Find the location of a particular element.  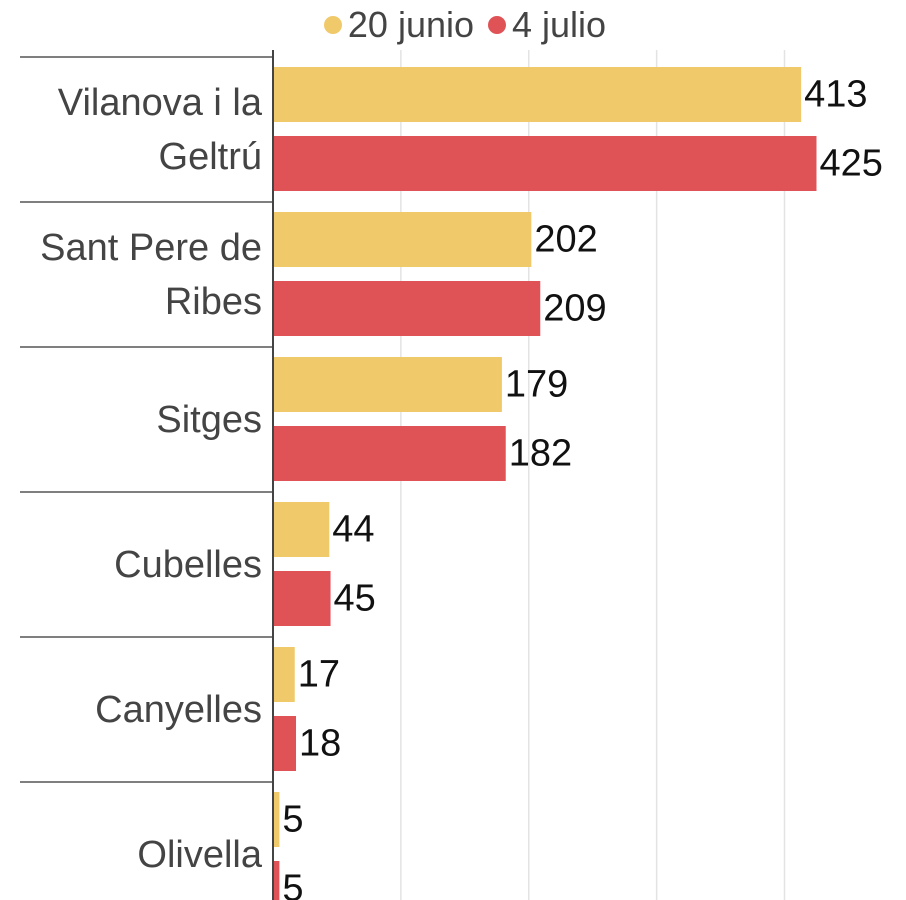

value-label: 44 is located at coordinates (353, 530).